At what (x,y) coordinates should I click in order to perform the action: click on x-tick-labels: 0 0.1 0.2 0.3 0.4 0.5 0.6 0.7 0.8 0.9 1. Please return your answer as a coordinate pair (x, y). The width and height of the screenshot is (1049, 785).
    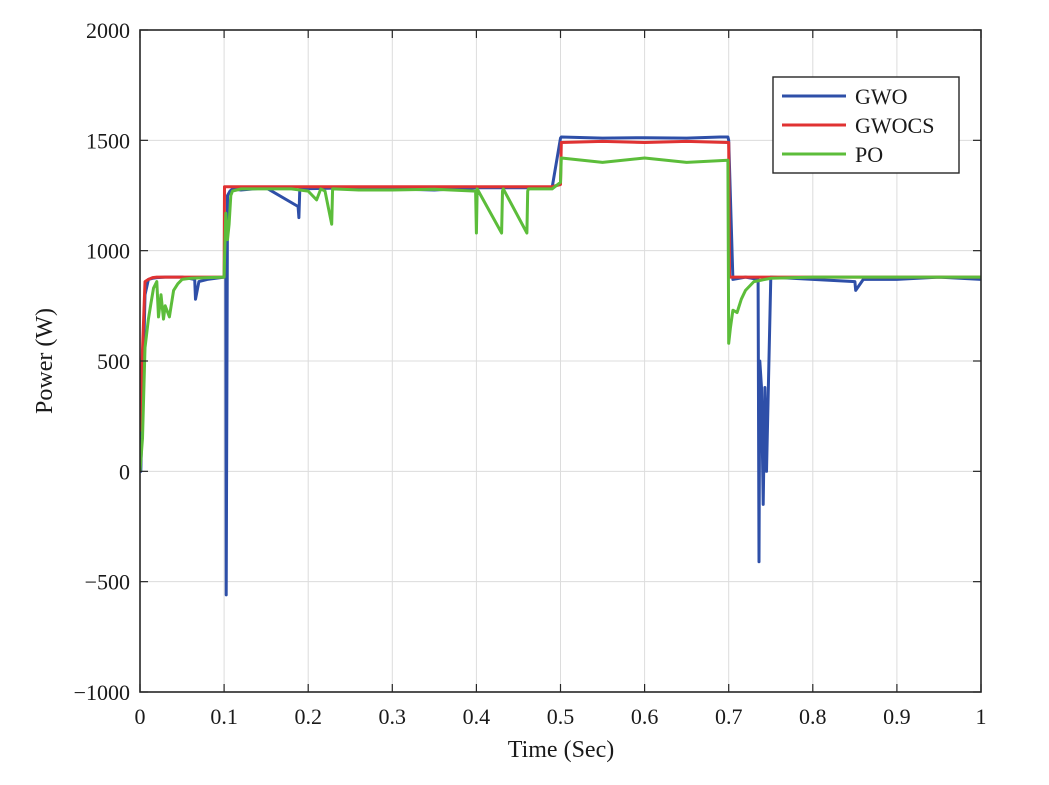
    Looking at the image, I should click on (561, 716).